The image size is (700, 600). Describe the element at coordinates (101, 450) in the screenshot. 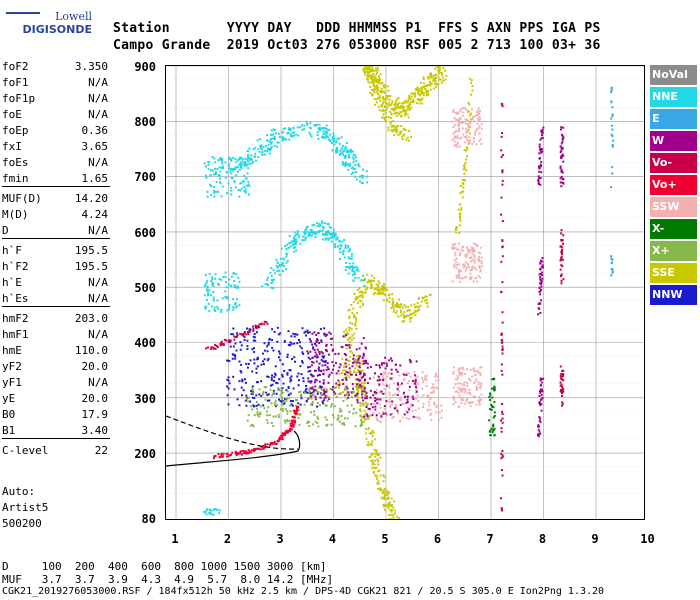

I see `param-value: 22` at that location.